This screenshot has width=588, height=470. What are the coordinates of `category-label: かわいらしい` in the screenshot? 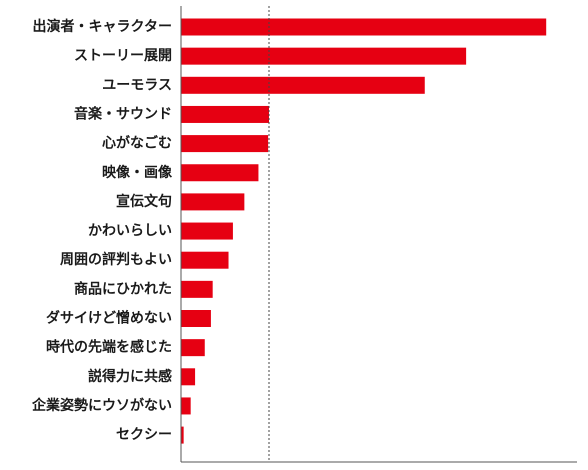 It's located at (130, 231).